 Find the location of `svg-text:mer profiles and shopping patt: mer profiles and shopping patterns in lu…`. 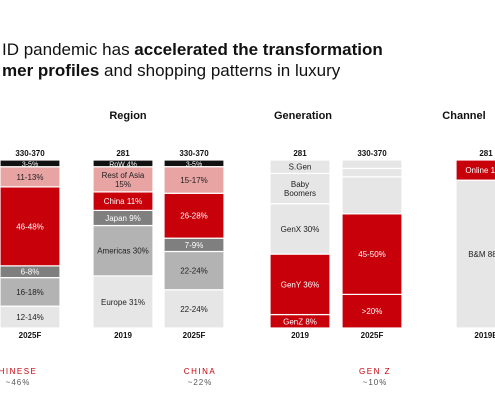

svg-text:mer profiles and shopping patt: mer profiles and shopping patterns in lu… is located at coordinates (171, 70).